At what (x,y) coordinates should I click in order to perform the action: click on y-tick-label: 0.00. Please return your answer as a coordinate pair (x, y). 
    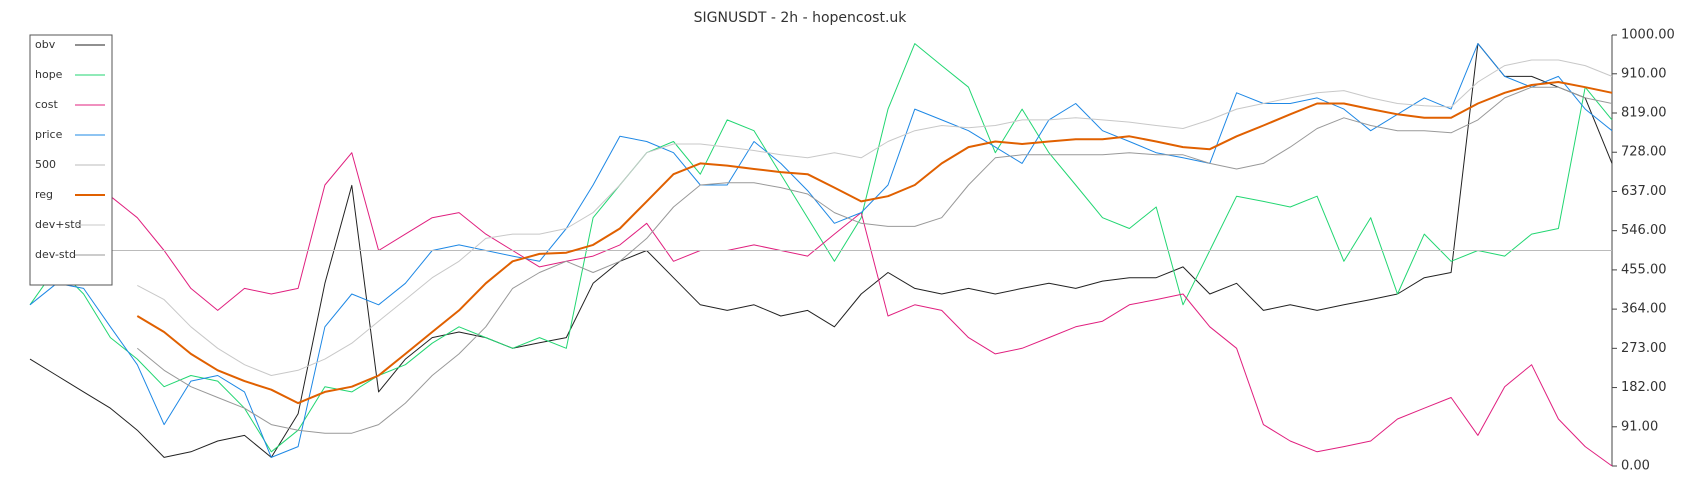
    Looking at the image, I should click on (1635, 466).